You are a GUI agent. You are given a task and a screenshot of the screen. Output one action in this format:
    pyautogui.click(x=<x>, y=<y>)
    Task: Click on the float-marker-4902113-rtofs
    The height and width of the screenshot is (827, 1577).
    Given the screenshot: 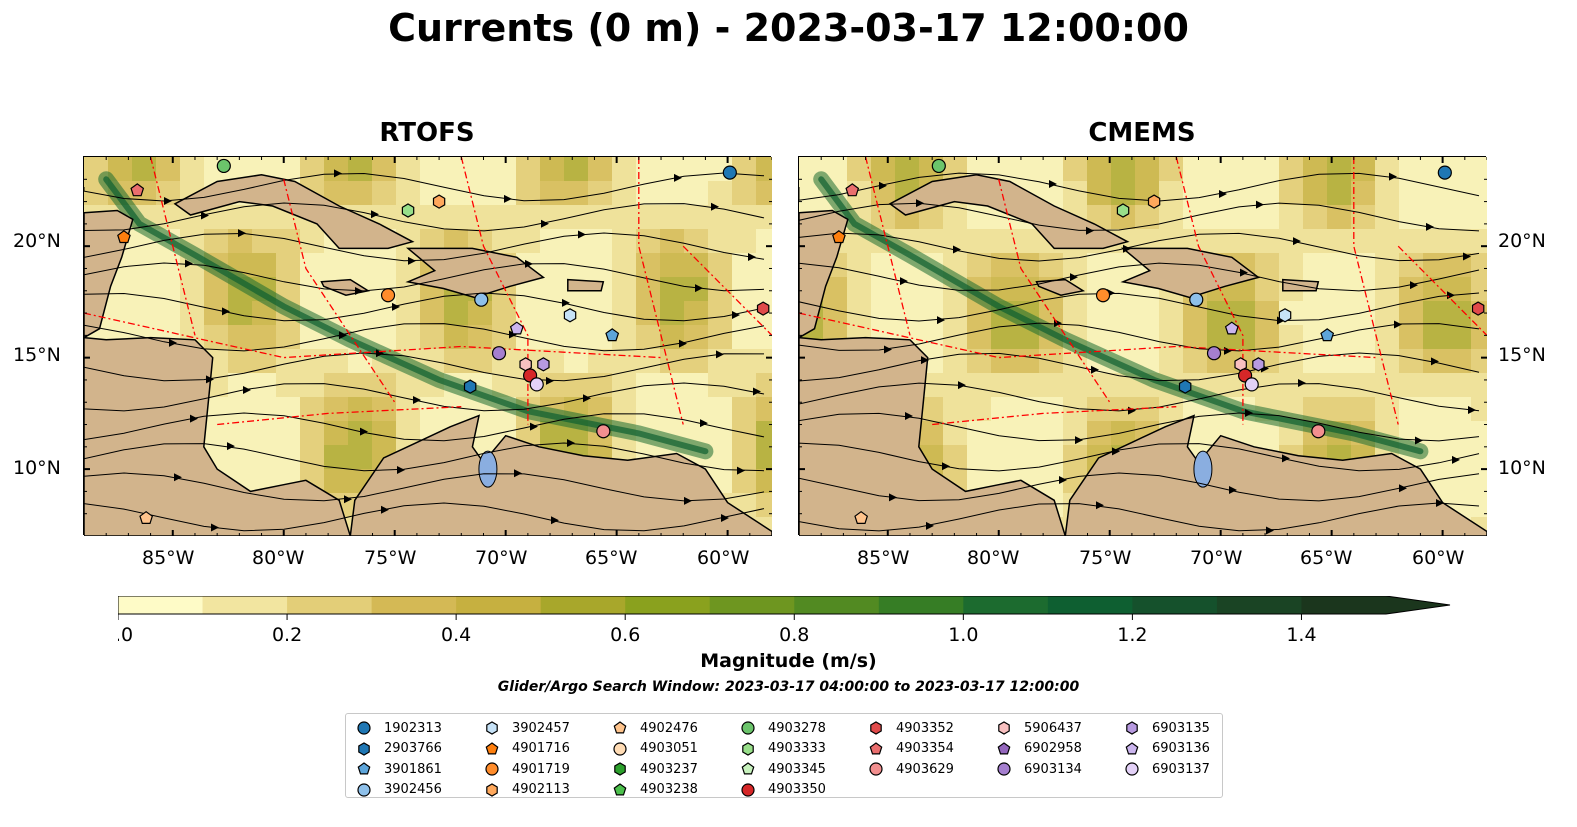 What is the action you would take?
    pyautogui.click(x=439, y=201)
    